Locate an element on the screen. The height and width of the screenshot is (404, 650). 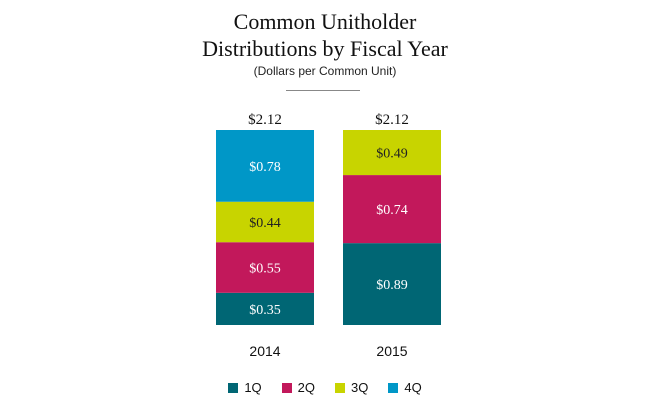
chart-title-line-2: Distributions by Fiscal Year is located at coordinates (325, 48).